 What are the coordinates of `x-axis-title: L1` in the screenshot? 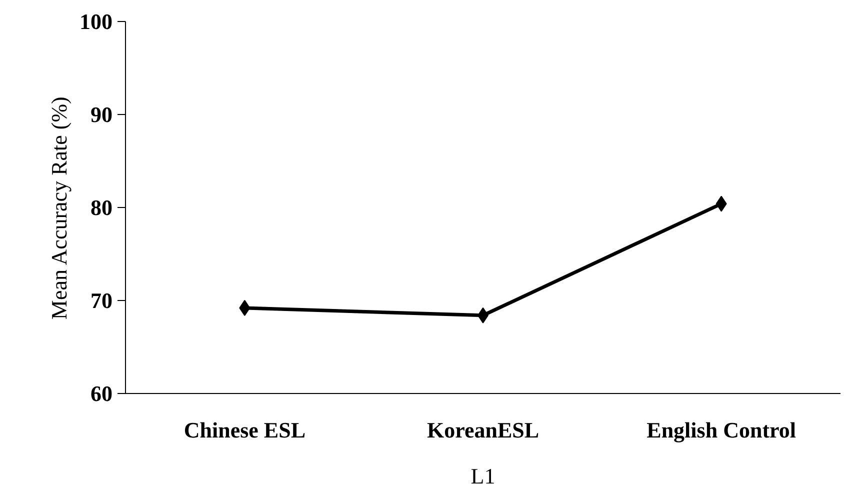 It's located at (483, 476).